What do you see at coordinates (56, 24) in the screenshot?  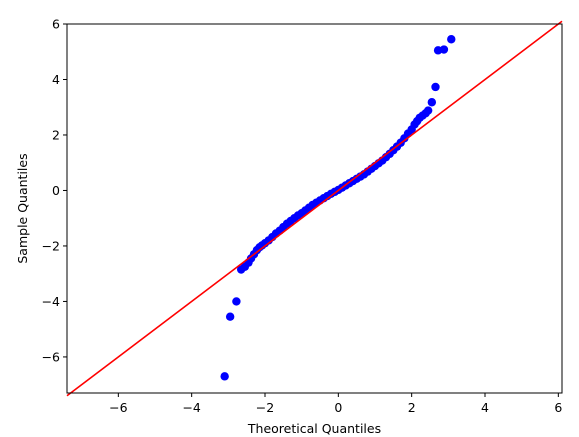 I see `y-tick-label: 6` at bounding box center [56, 24].